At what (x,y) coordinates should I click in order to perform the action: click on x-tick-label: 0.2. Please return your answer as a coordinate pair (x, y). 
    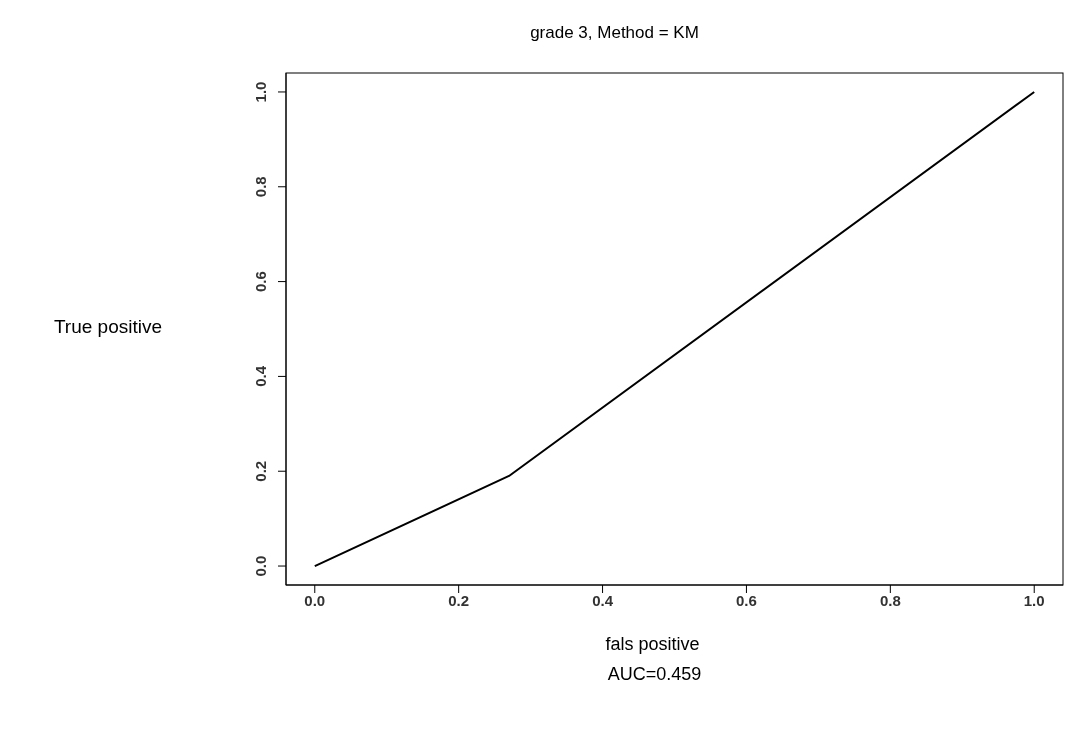
    Looking at the image, I should click on (459, 600).